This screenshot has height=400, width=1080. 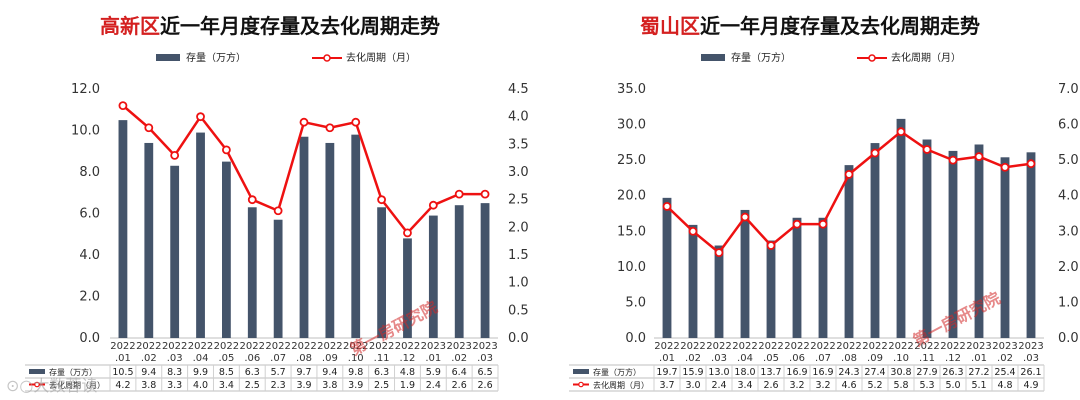 What do you see at coordinates (226, 358) in the screenshot?
I see `x-tick-label-month: .05` at bounding box center [226, 358].